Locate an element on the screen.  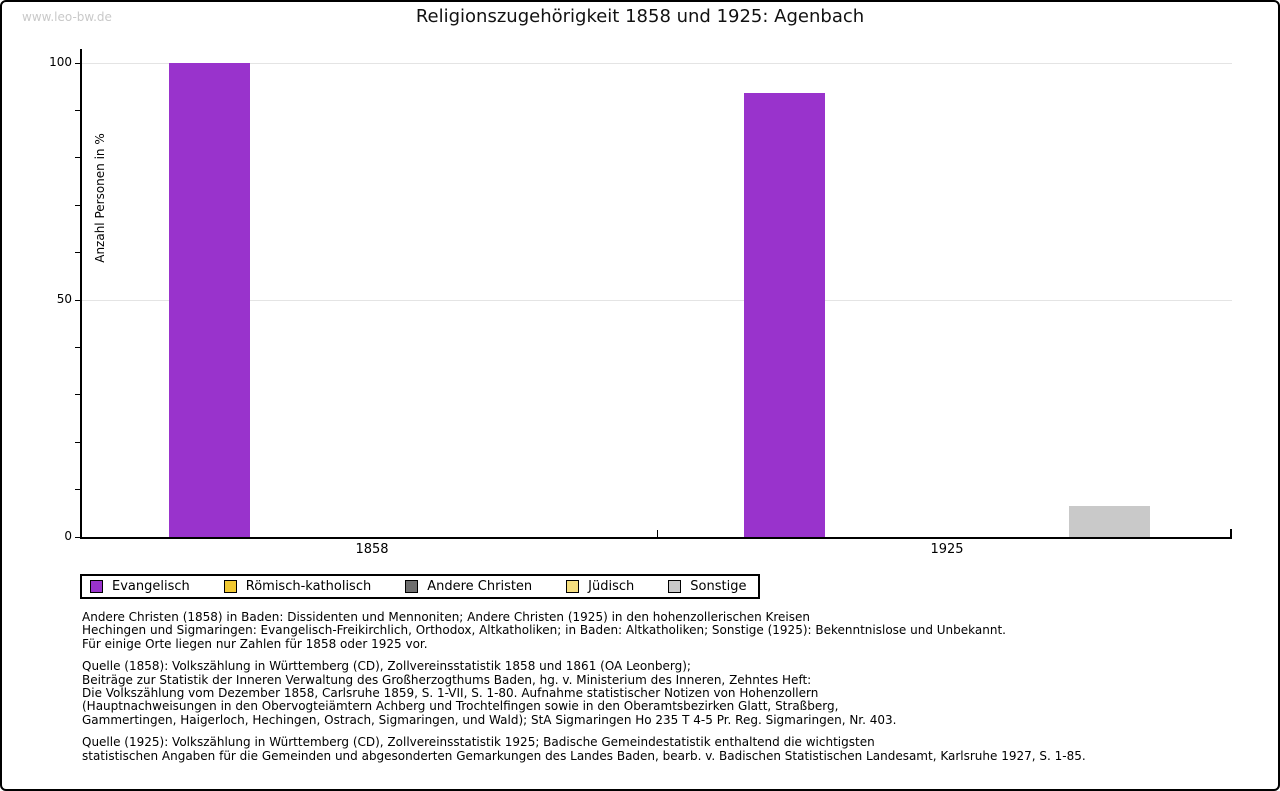
legend-item-andere-christen: Andere Christen is located at coordinates (468, 586).